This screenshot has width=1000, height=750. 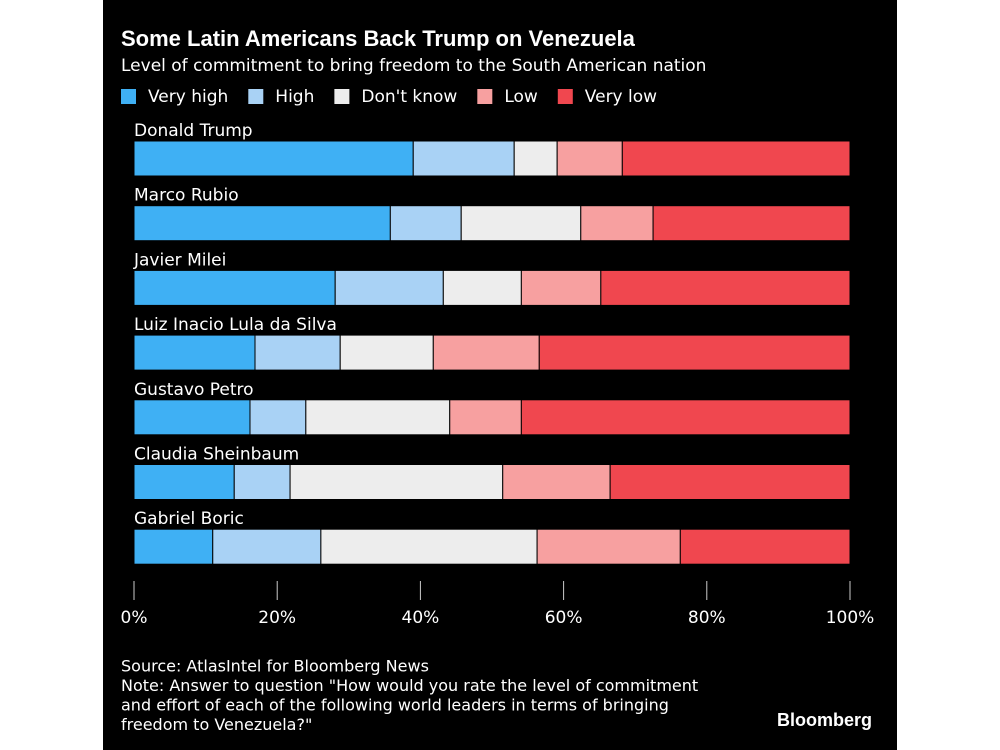 What do you see at coordinates (850, 618) in the screenshot?
I see `x-tick-label: 100%` at bounding box center [850, 618].